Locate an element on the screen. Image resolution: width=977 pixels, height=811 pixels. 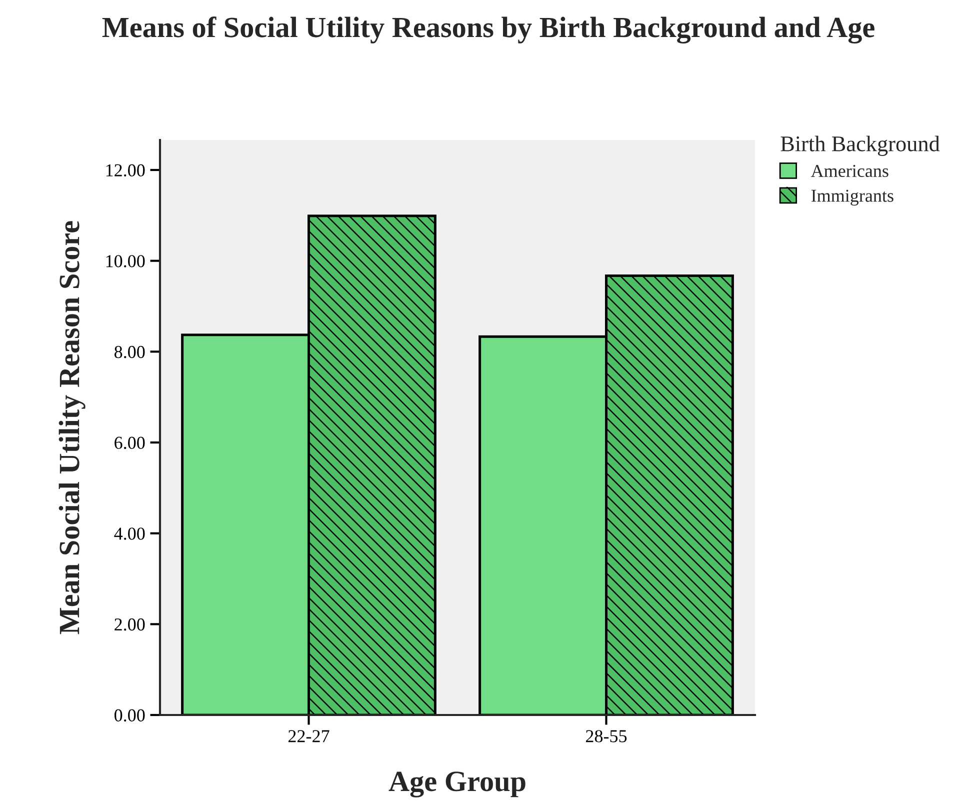
chart-title: Means of Social Utility Reasons by Birth Background and Age is located at coordinates (488, 30).